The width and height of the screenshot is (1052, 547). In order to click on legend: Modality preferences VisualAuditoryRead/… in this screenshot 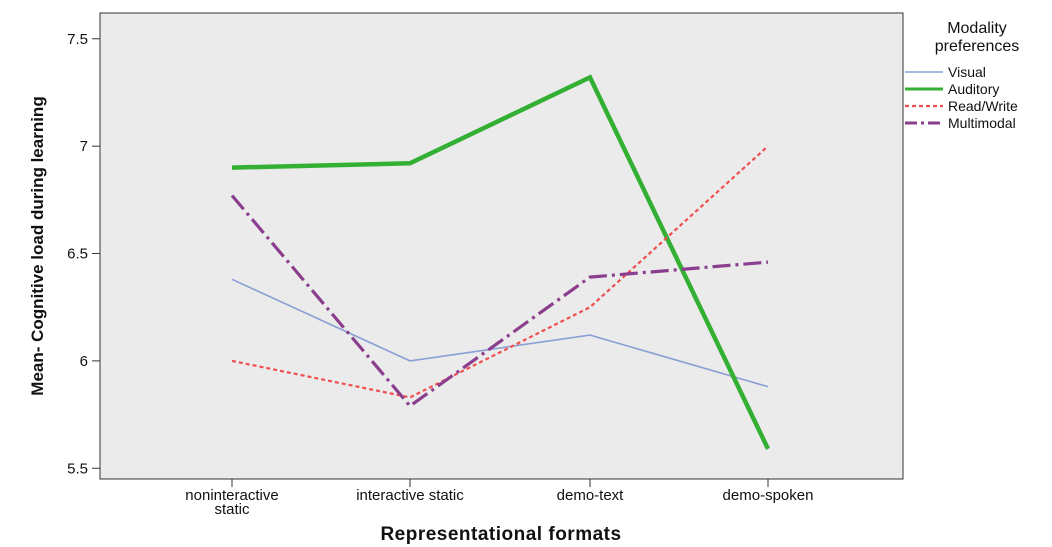, I will do `click(962, 75)`.